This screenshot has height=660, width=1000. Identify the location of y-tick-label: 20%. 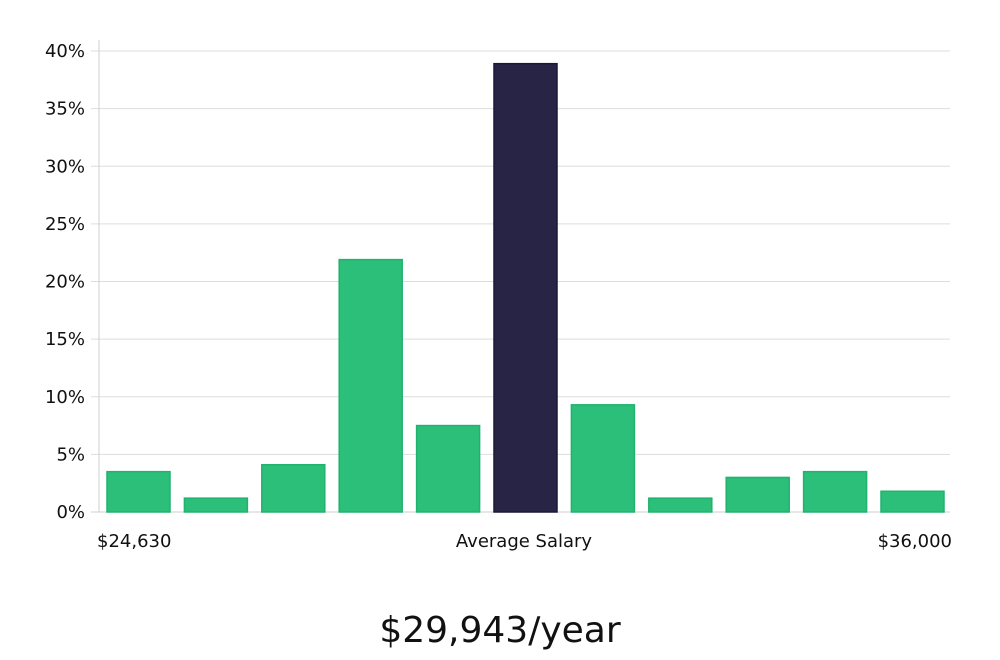
(65, 282).